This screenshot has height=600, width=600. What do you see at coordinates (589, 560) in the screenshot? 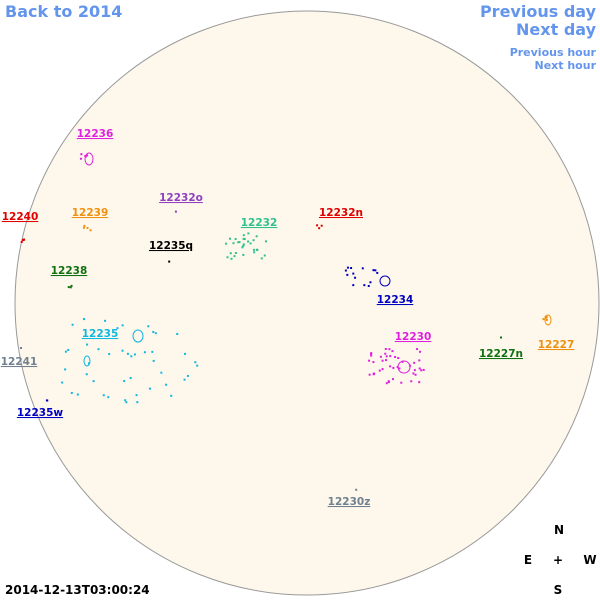
I see `compass-w: W` at bounding box center [589, 560].